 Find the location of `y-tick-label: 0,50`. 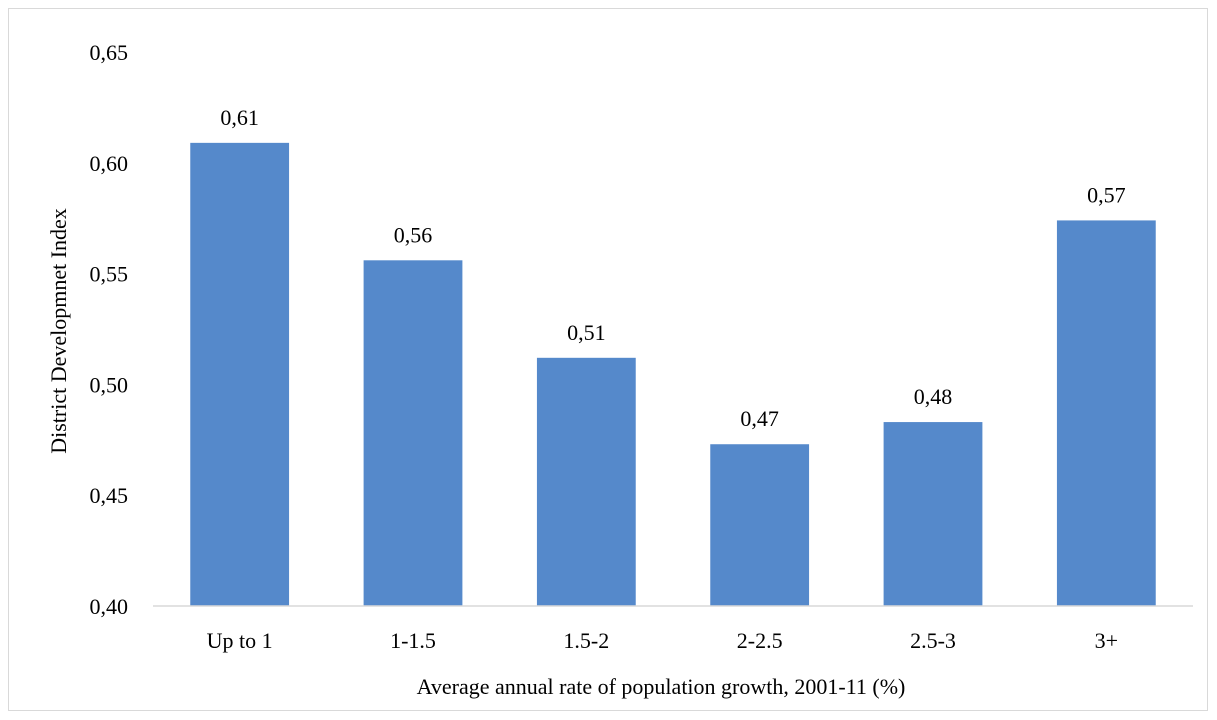

y-tick-label: 0,50 is located at coordinates (109, 384).